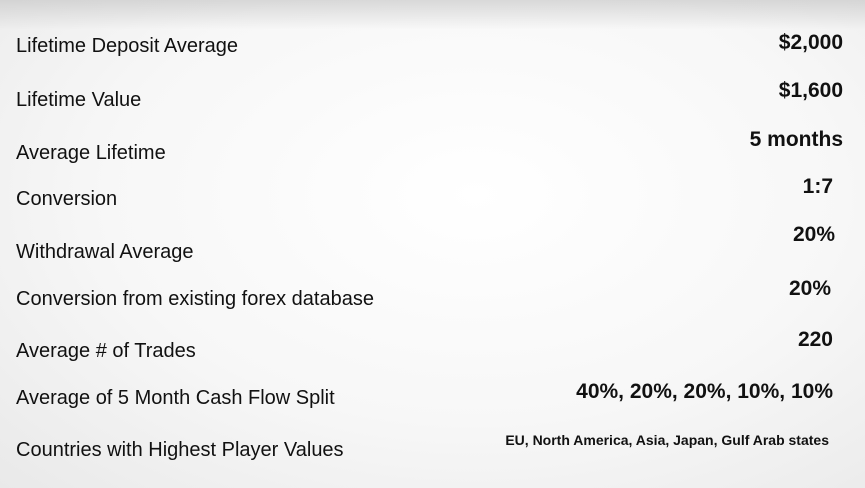  I want to click on metric-row-lifetime-deposit-average: Lifetime Deposit Average $2,000, so click(432, 28).